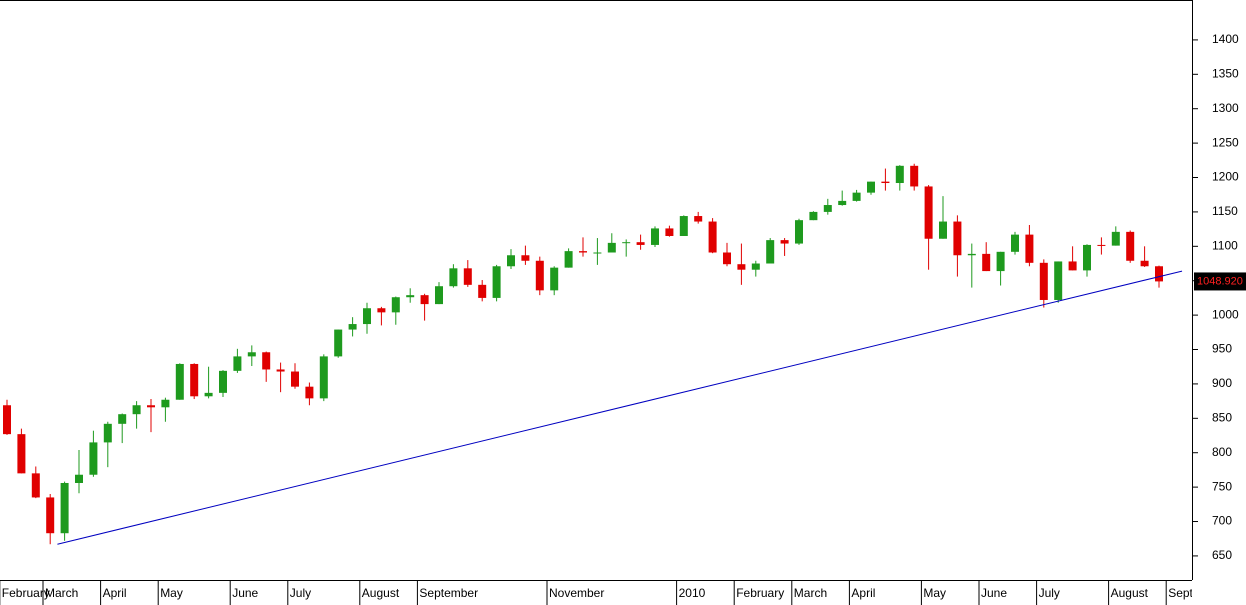  I want to click on last-price-label: 1048.920, so click(1220, 281).